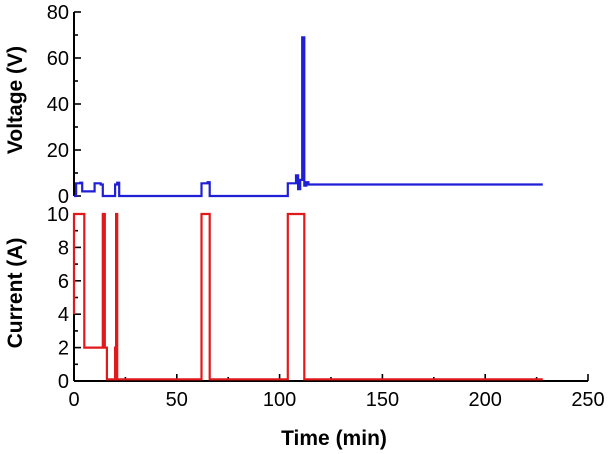 Image resolution: width=611 pixels, height=454 pixels. What do you see at coordinates (58, 59) in the screenshot?
I see `voltage-y-tick-label: 60` at bounding box center [58, 59].